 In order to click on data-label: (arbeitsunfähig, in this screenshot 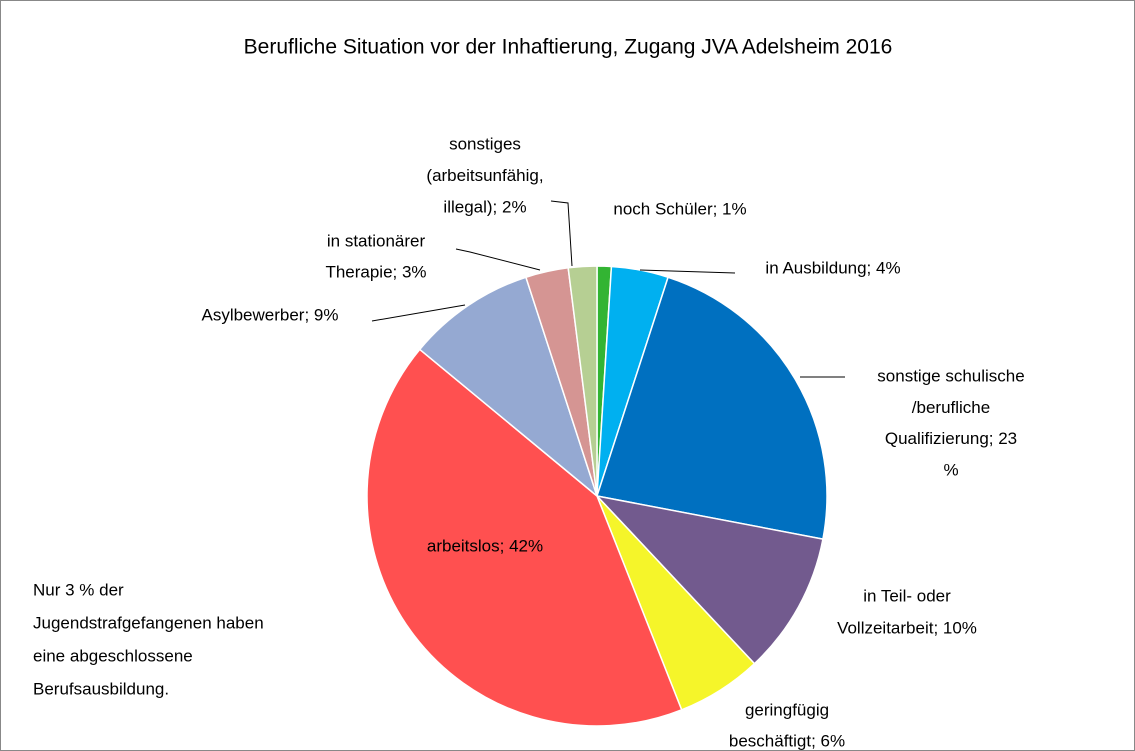, I will do `click(484, 175)`.